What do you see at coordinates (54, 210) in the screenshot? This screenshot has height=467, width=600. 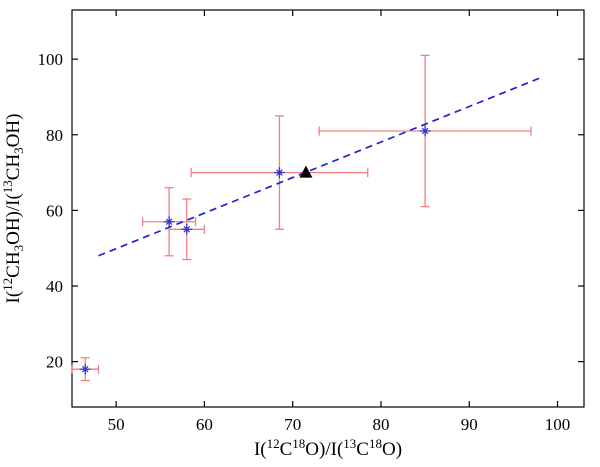 I see `y-tick-label: 60` at bounding box center [54, 210].